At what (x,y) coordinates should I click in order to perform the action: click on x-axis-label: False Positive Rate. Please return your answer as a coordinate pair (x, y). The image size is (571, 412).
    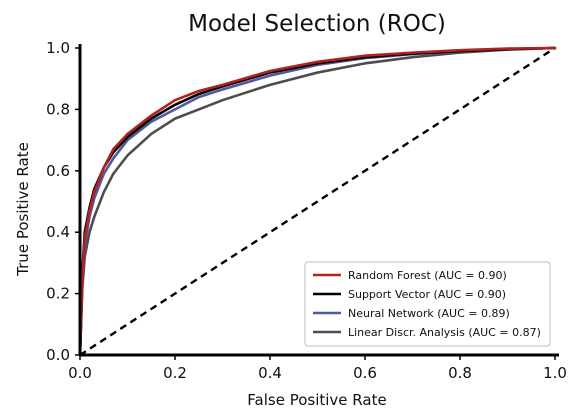
    Looking at the image, I should click on (316, 400).